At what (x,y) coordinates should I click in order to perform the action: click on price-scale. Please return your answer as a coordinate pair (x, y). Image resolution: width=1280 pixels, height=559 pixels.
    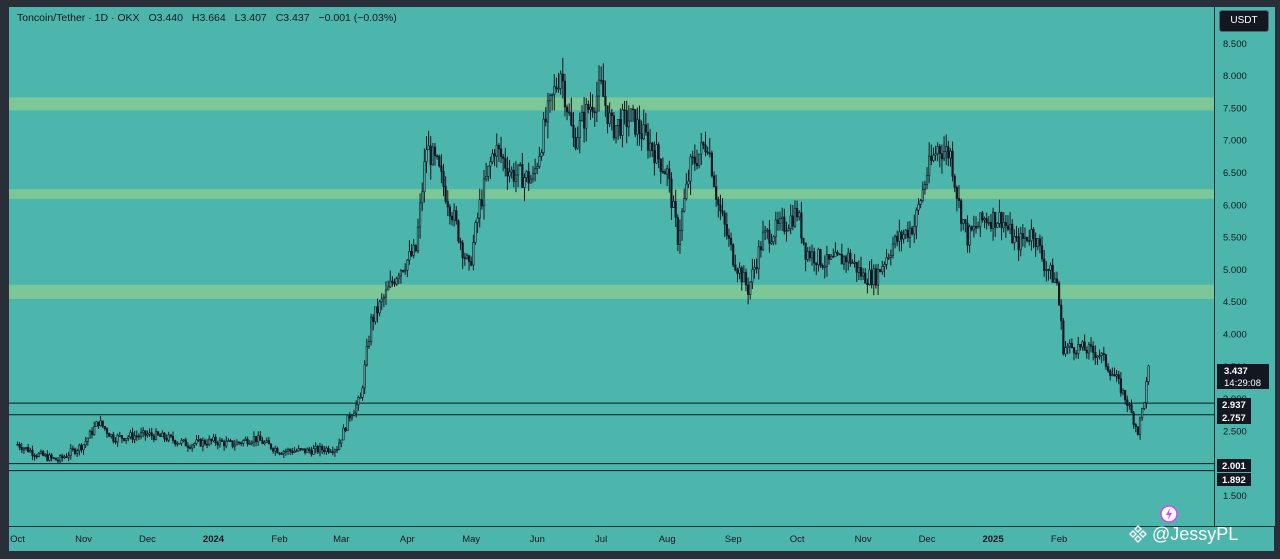
    Looking at the image, I should click on (1244, 266).